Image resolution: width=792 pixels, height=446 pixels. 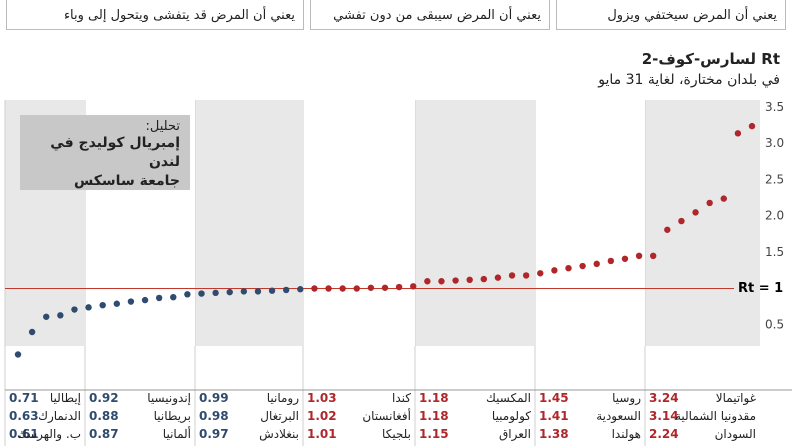 I want to click on y-tick-label: 3.5, so click(x=774, y=107).